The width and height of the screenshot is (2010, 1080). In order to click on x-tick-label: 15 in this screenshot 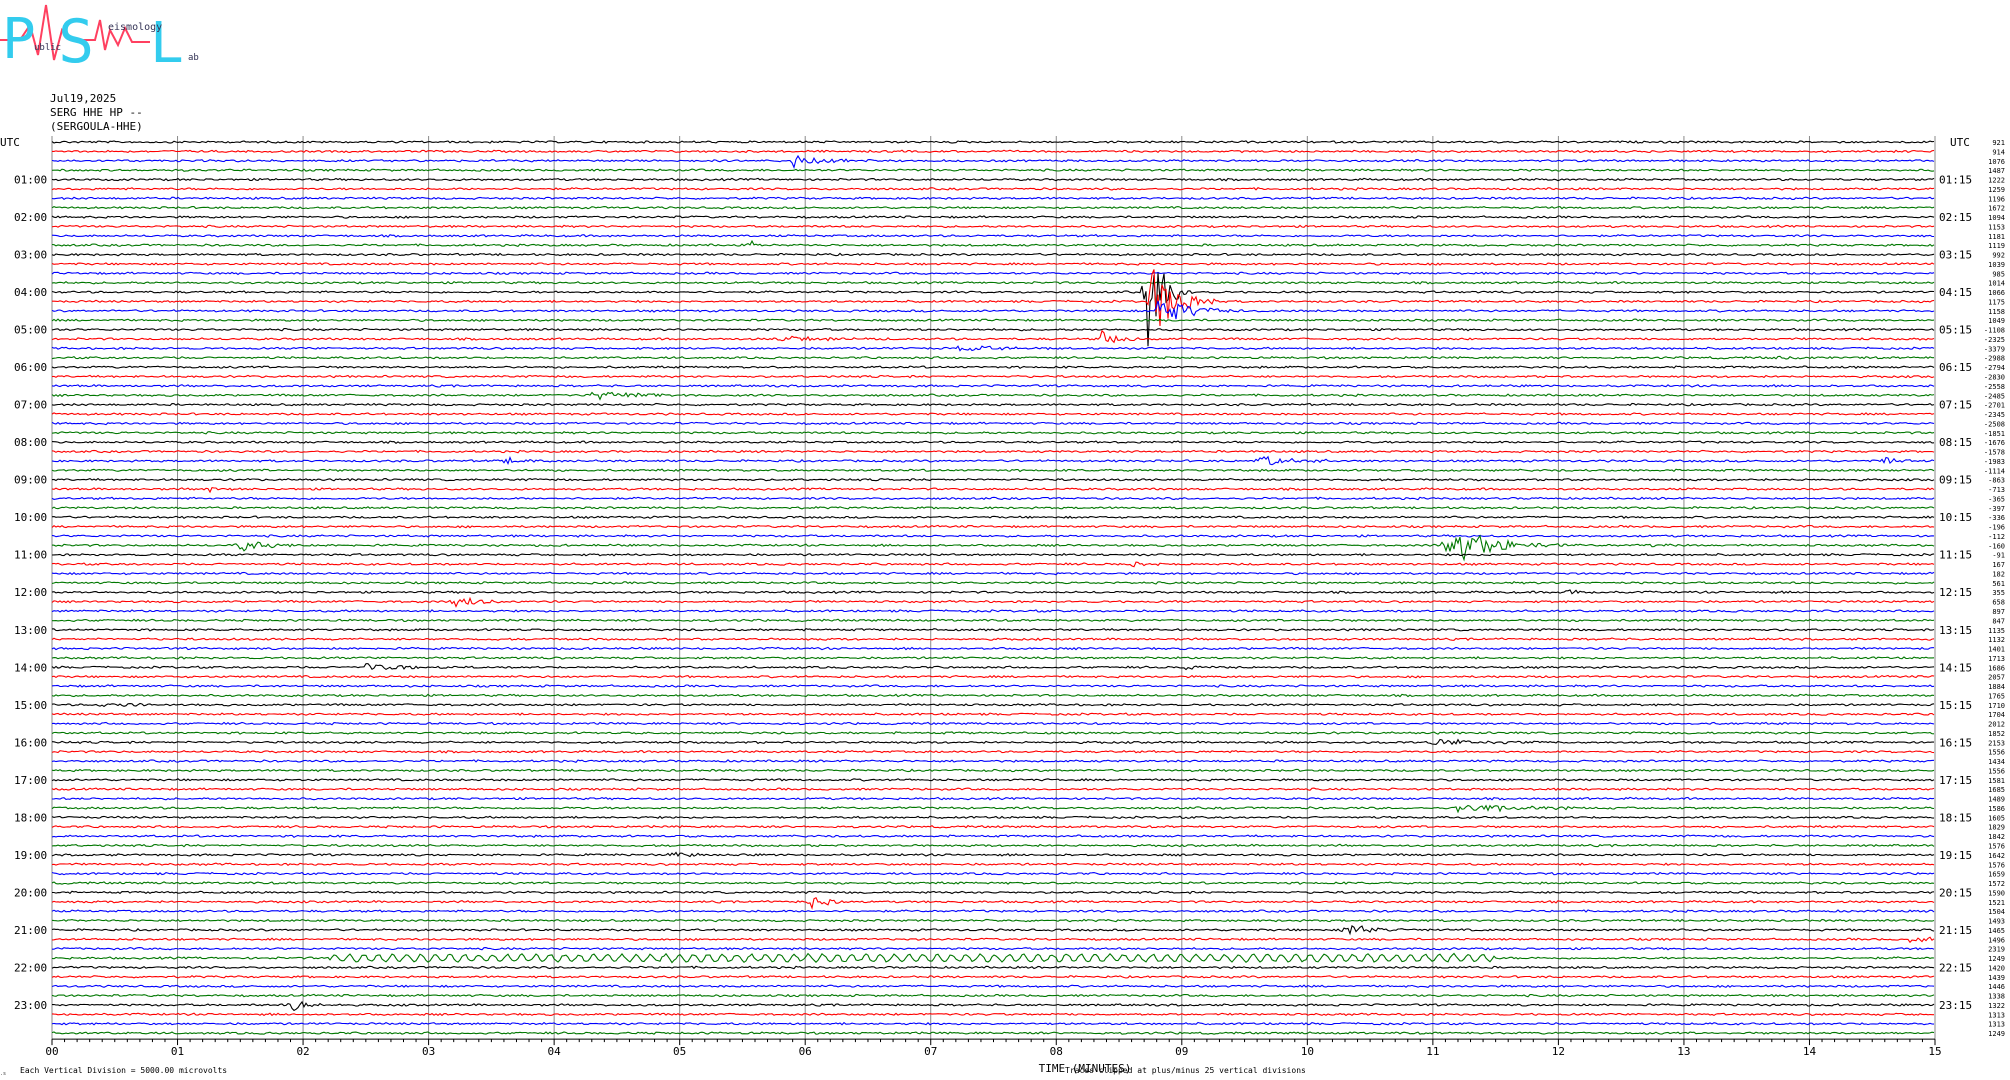, I will do `click(1934, 1051)`.